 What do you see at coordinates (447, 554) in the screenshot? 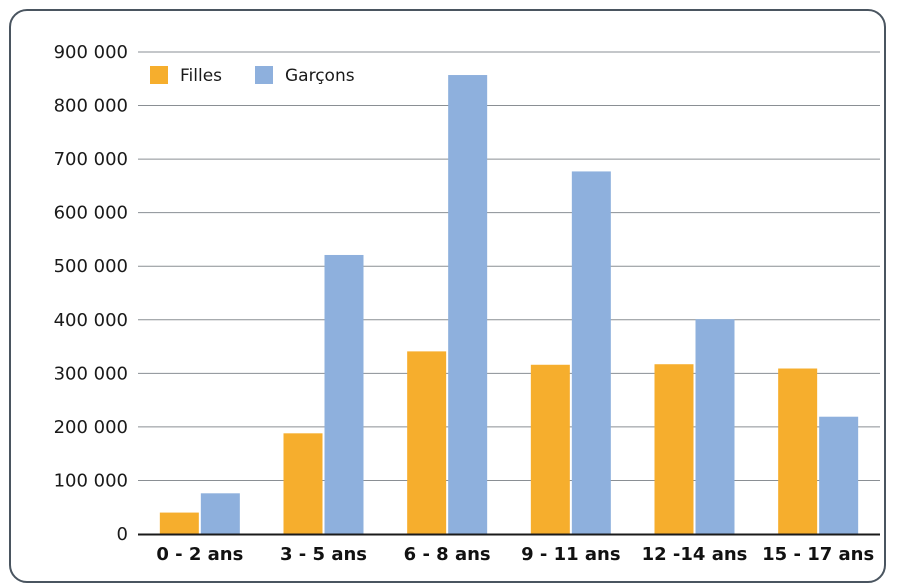
I see `x-tick-label: 6 - 8 ans` at bounding box center [447, 554].